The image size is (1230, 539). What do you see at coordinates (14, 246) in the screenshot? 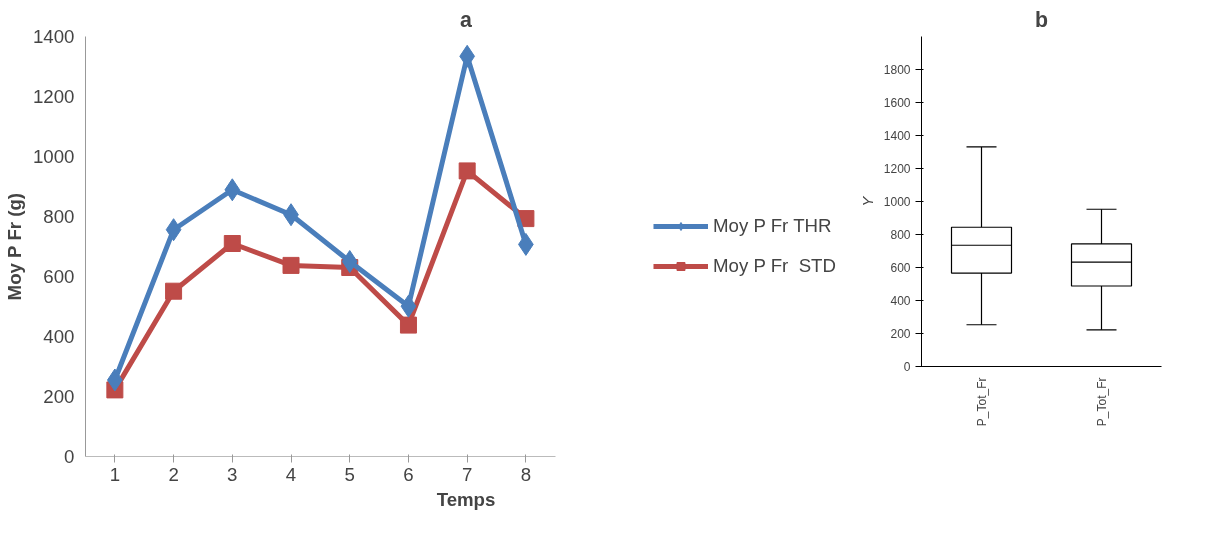
I see `y-axis-title: Moy P Fr (g)` at bounding box center [14, 246].